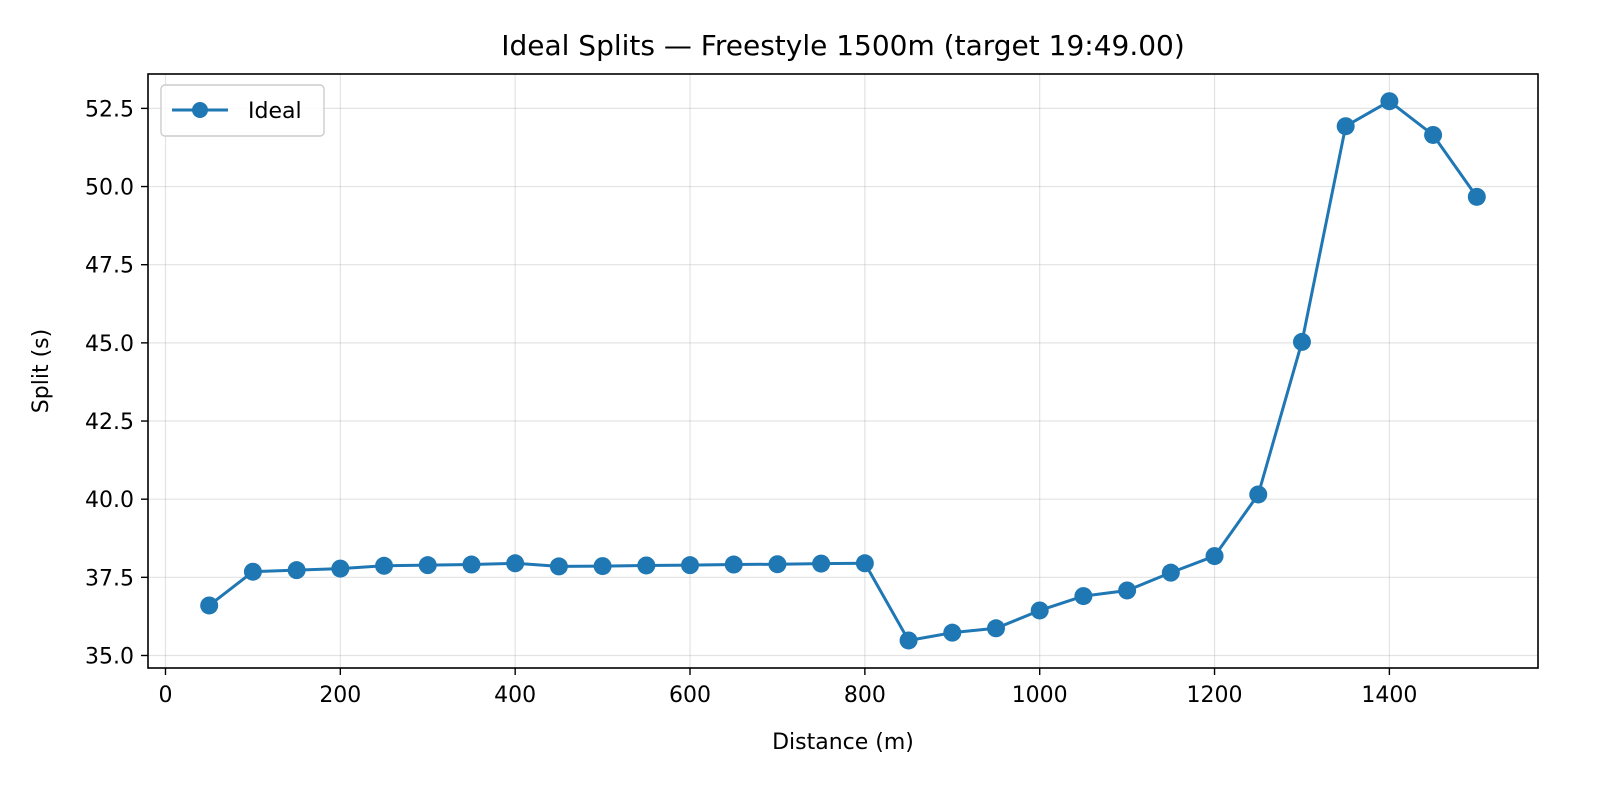  What do you see at coordinates (41, 371) in the screenshot?
I see `y-axis-label: Split (s)` at bounding box center [41, 371].